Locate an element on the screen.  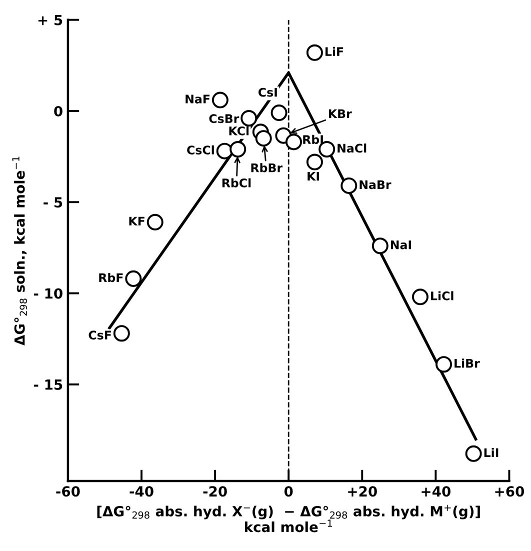
text: [ΔG°$_{298}$ abs. hyd. X$^{−}$(g) − ΔG°$_{298}$ abs. hyd. M$^{+}$(g)] kcal mole$^{−1}$ is located at coordinates (288, 518).